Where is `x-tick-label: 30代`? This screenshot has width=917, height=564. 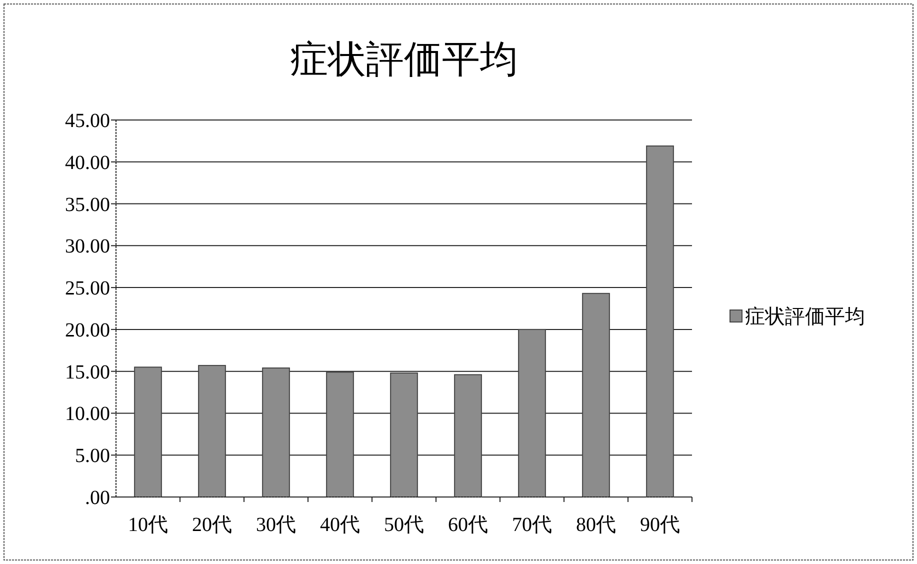 x-tick-label: 30代 is located at coordinates (276, 525).